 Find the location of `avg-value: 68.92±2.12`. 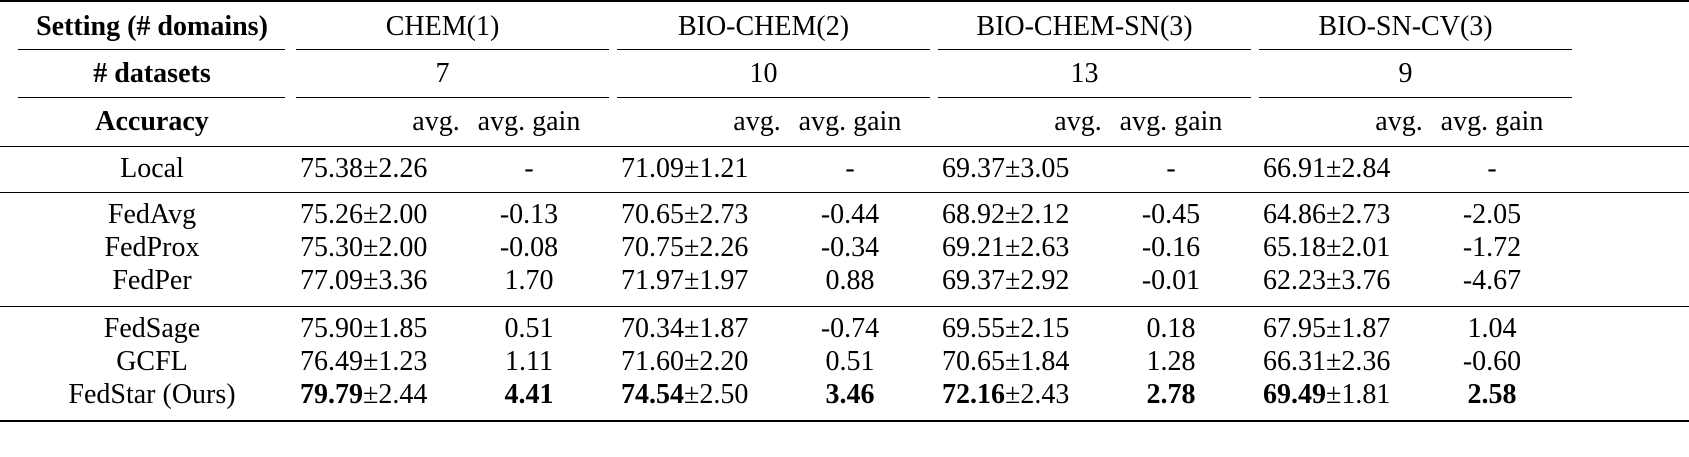

avg-value: 68.92±2.12 is located at coordinates (1005, 215).